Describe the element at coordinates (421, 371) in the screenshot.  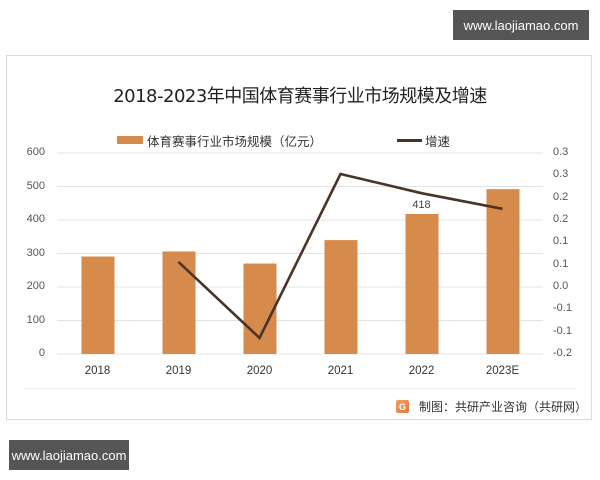
I see `x-axis-tick: 2022` at that location.